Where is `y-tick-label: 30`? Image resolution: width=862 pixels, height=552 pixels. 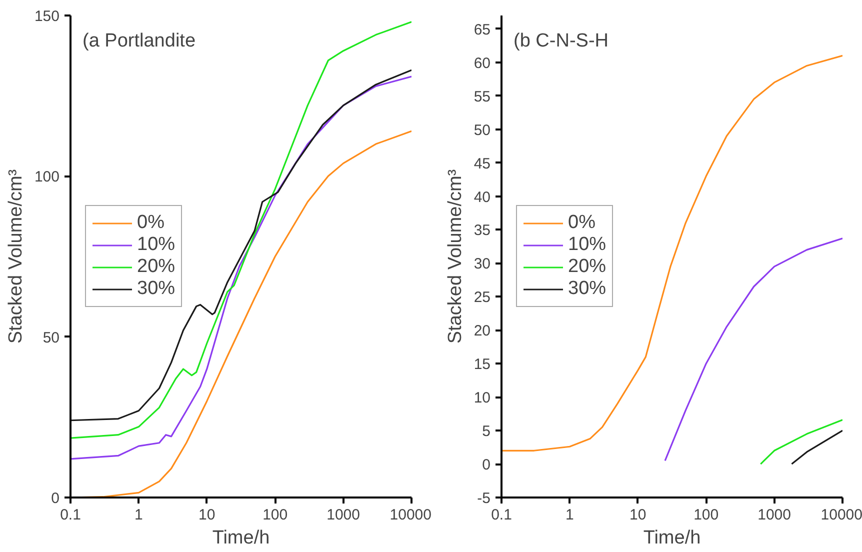 y-tick-label: 30 is located at coordinates (482, 264).